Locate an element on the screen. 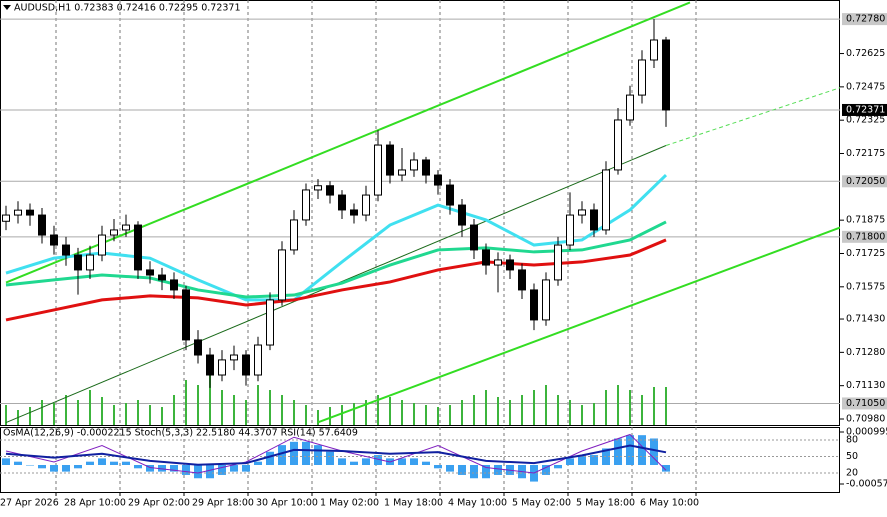 This screenshot has height=517, width=887. level-label: 0.72780 is located at coordinates (865, 19).